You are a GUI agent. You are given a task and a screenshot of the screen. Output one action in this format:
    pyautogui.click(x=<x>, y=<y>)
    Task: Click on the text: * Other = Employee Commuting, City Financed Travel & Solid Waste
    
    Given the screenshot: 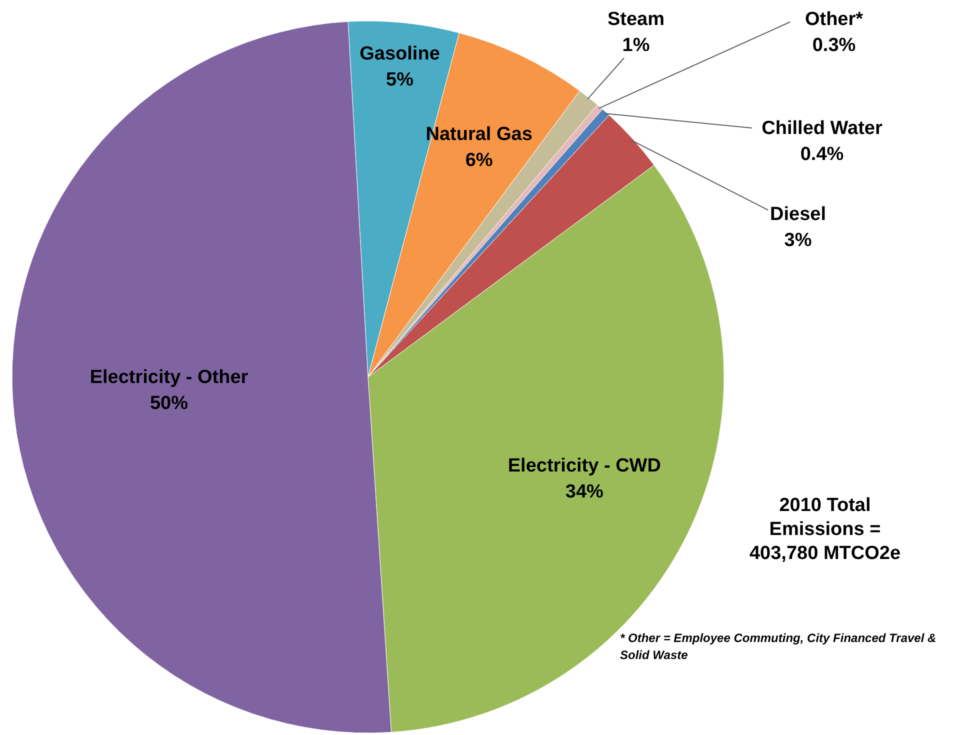 What is the action you would take?
    pyautogui.click(x=778, y=646)
    